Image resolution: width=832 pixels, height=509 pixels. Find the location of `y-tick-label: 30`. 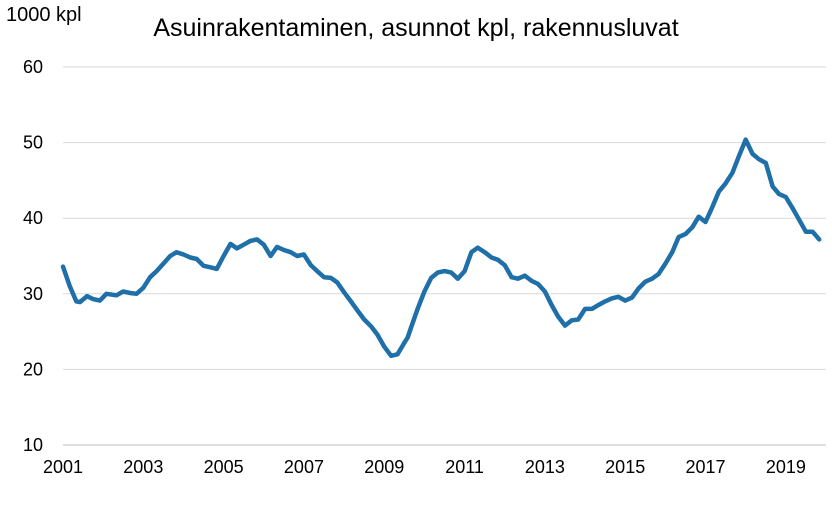

y-tick-label: 30 is located at coordinates (33, 294).